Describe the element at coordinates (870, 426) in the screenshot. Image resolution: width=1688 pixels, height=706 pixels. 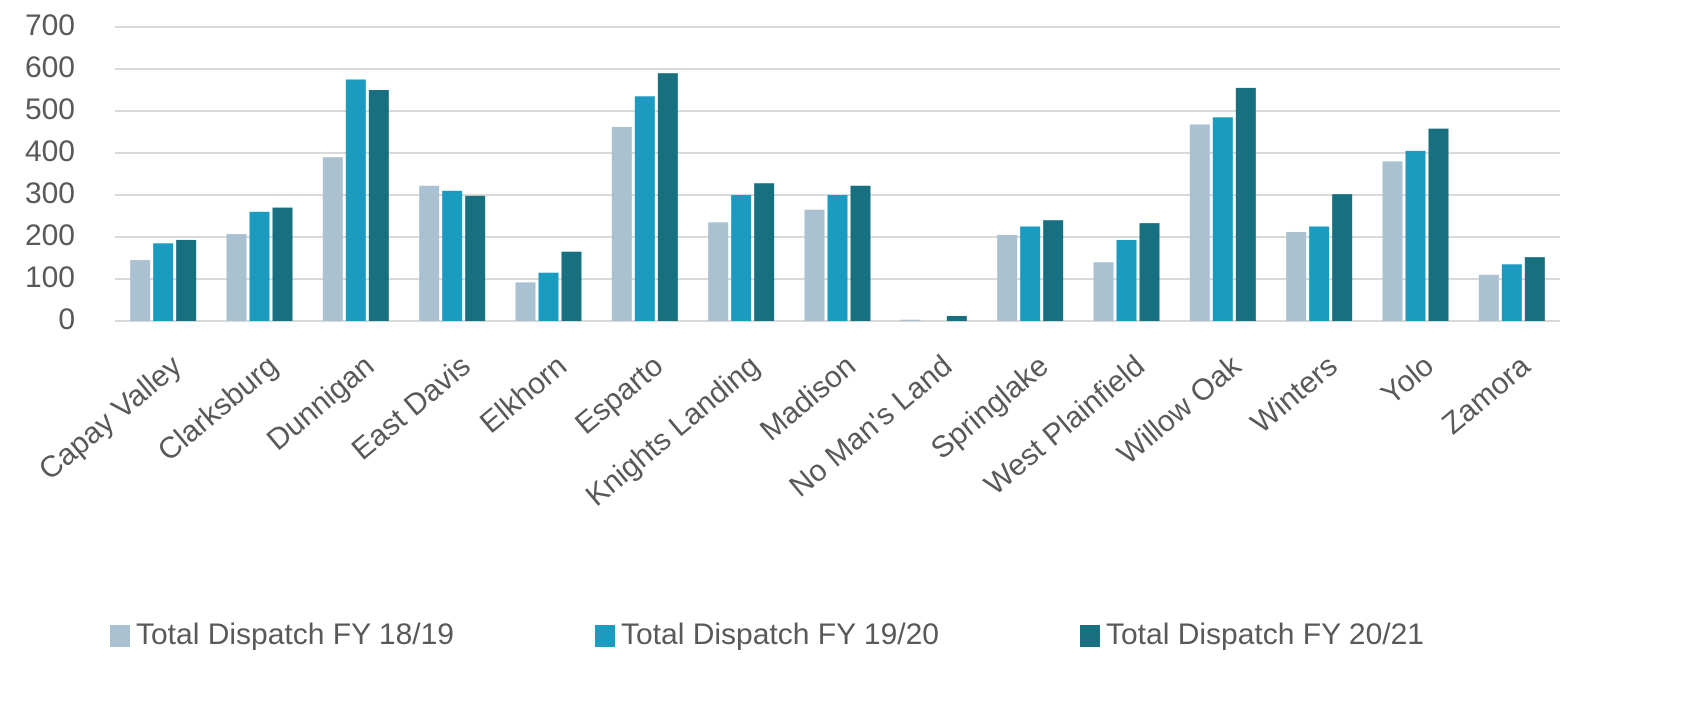
I see `x-tick-label: No Man's Land` at that location.